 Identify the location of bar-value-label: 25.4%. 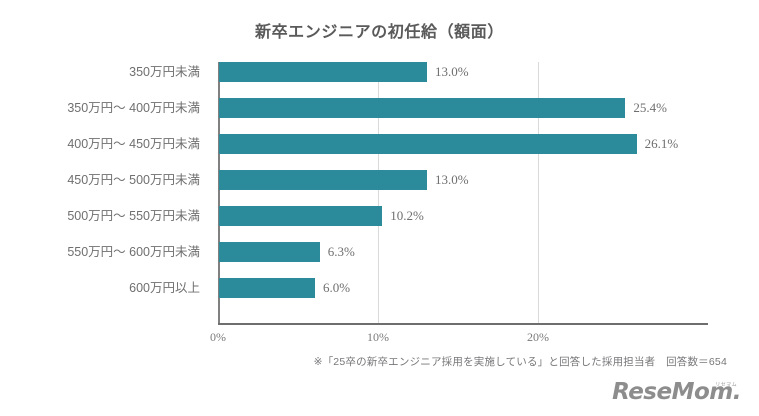
(650, 107).